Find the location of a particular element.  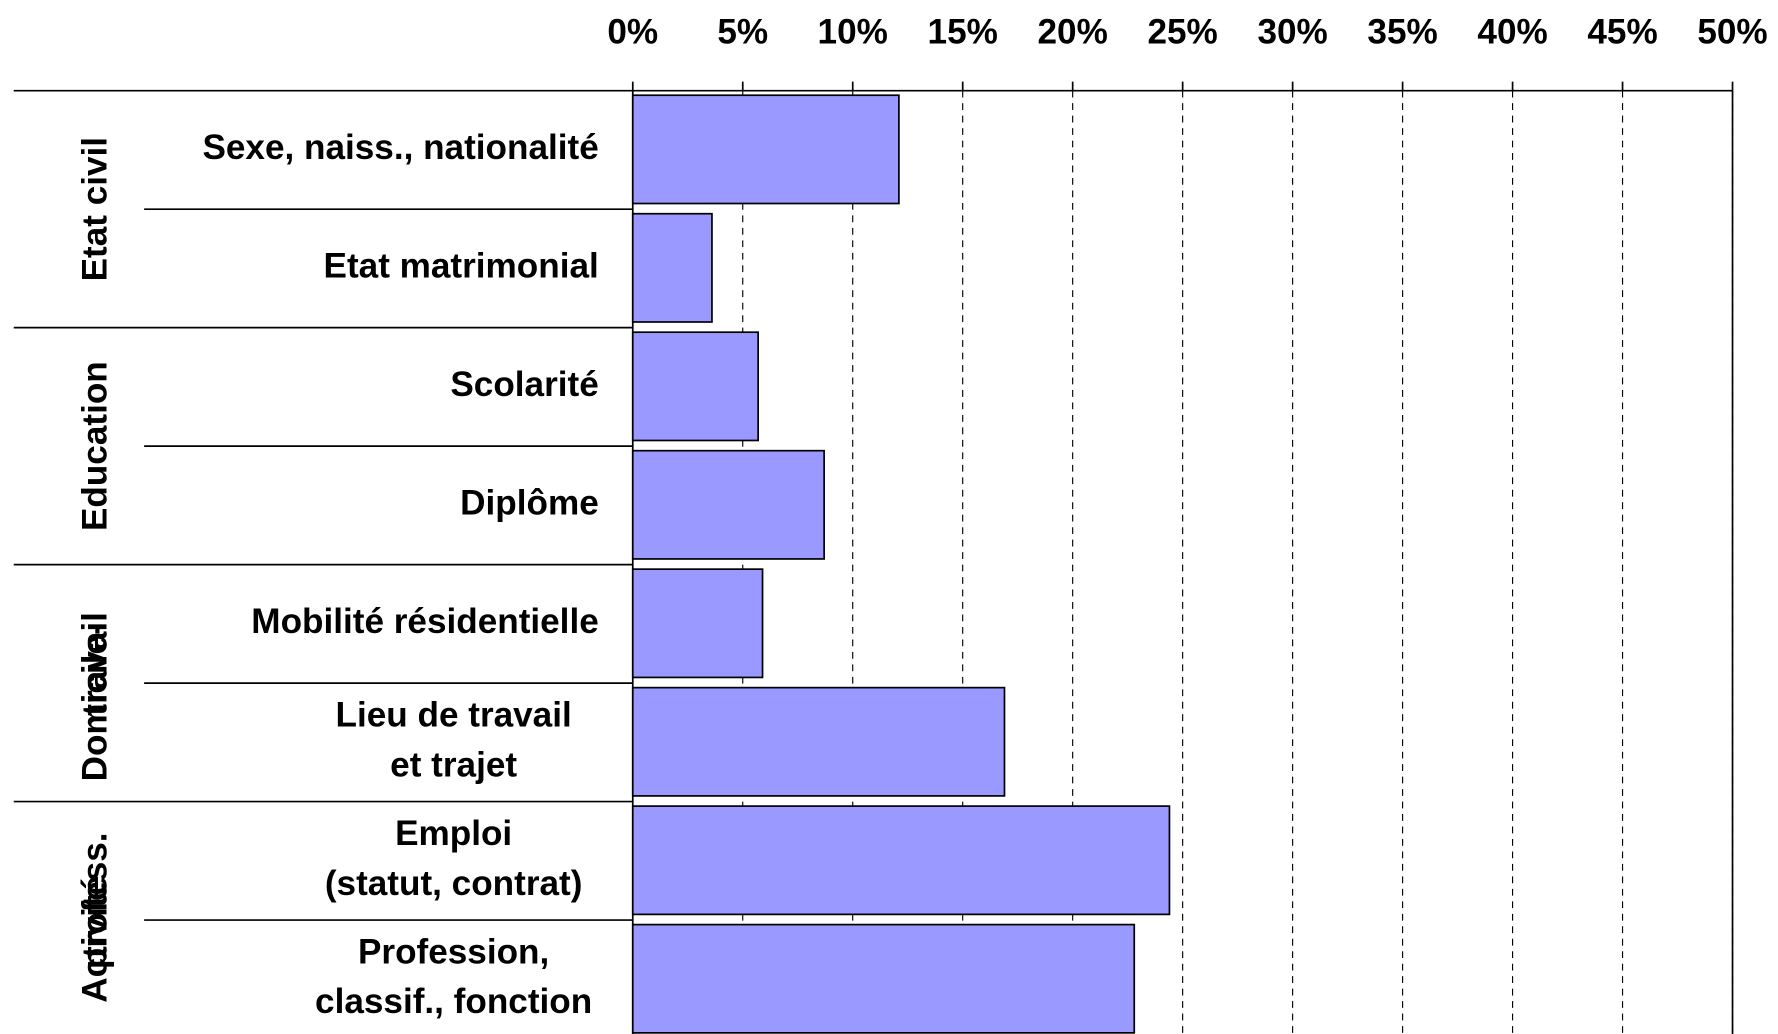

category-label: Scolarité is located at coordinates (524, 384).